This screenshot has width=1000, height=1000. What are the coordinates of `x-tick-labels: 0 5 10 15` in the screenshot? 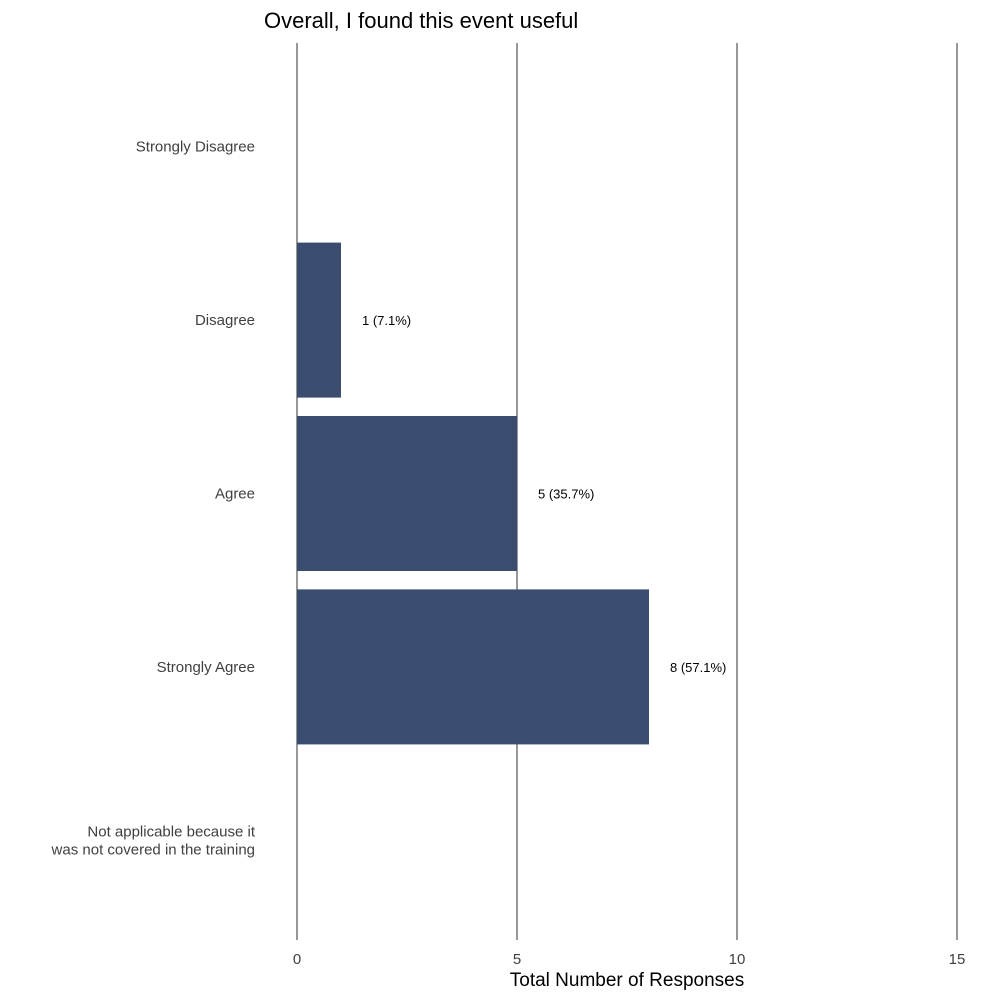 It's located at (629, 959).